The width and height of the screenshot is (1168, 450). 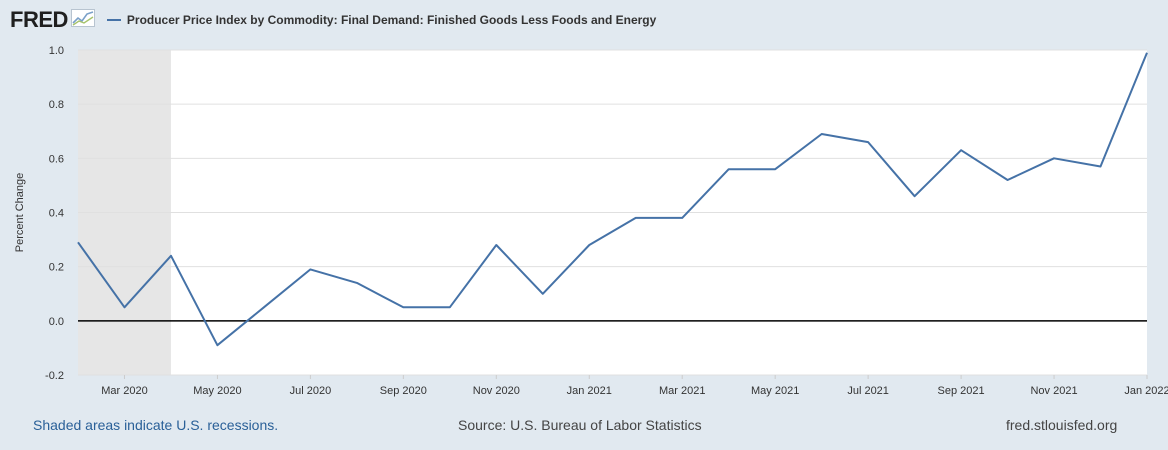 What do you see at coordinates (775, 391) in the screenshot?
I see `x-tick-label: May 2021` at bounding box center [775, 391].